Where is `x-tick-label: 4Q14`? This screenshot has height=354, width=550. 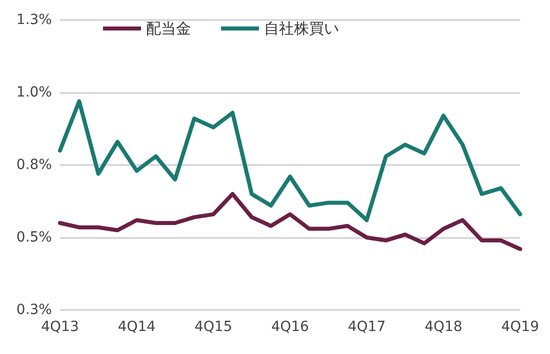 x-tick-label: 4Q14 is located at coordinates (137, 327).